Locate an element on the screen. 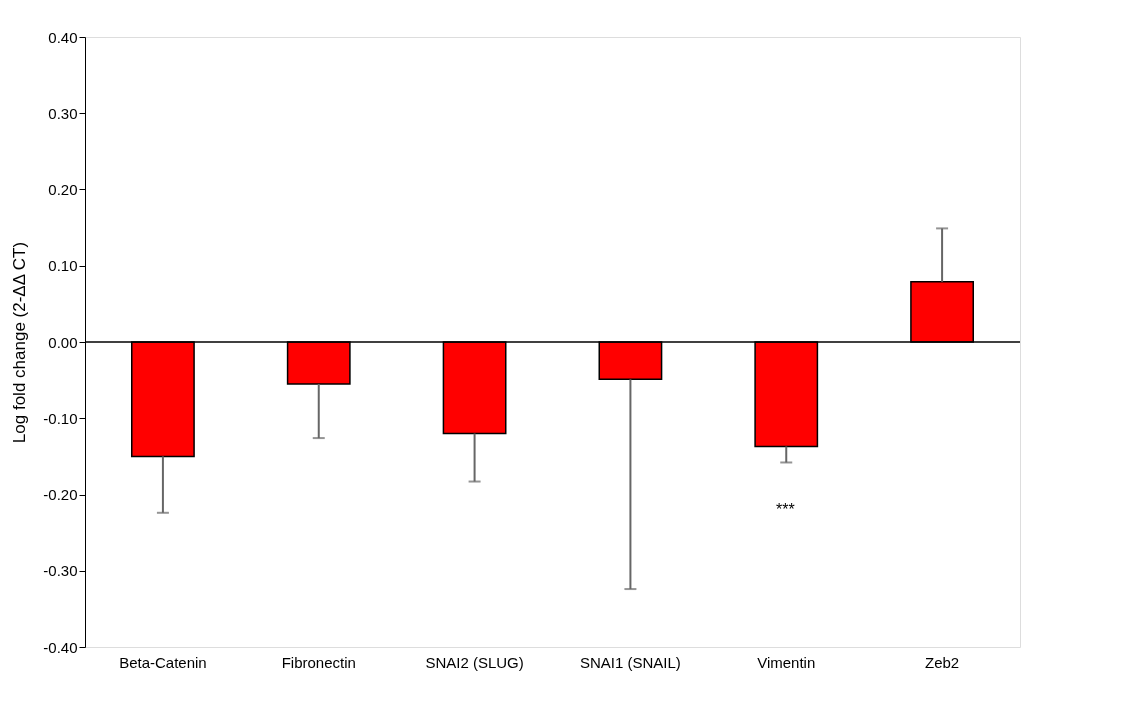  y-tick-label: 0.10 is located at coordinates (63, 266).